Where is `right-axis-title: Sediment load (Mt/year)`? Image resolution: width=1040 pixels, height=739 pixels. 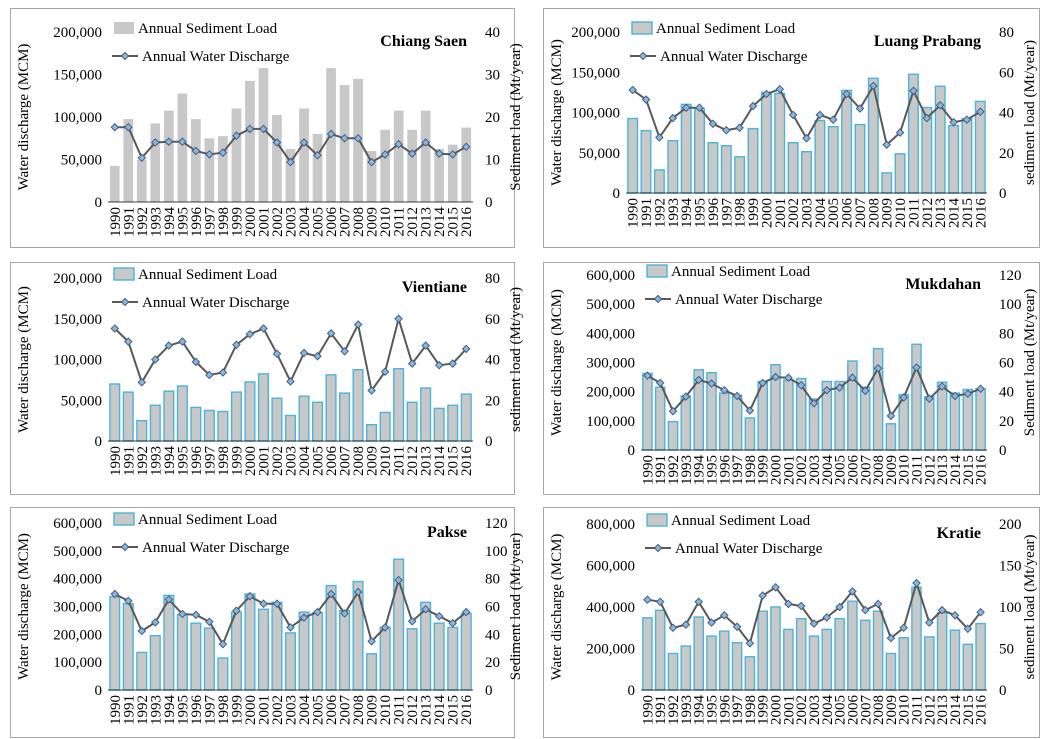
right-axis-title: Sediment load (Mt/year) is located at coordinates (1030, 362).